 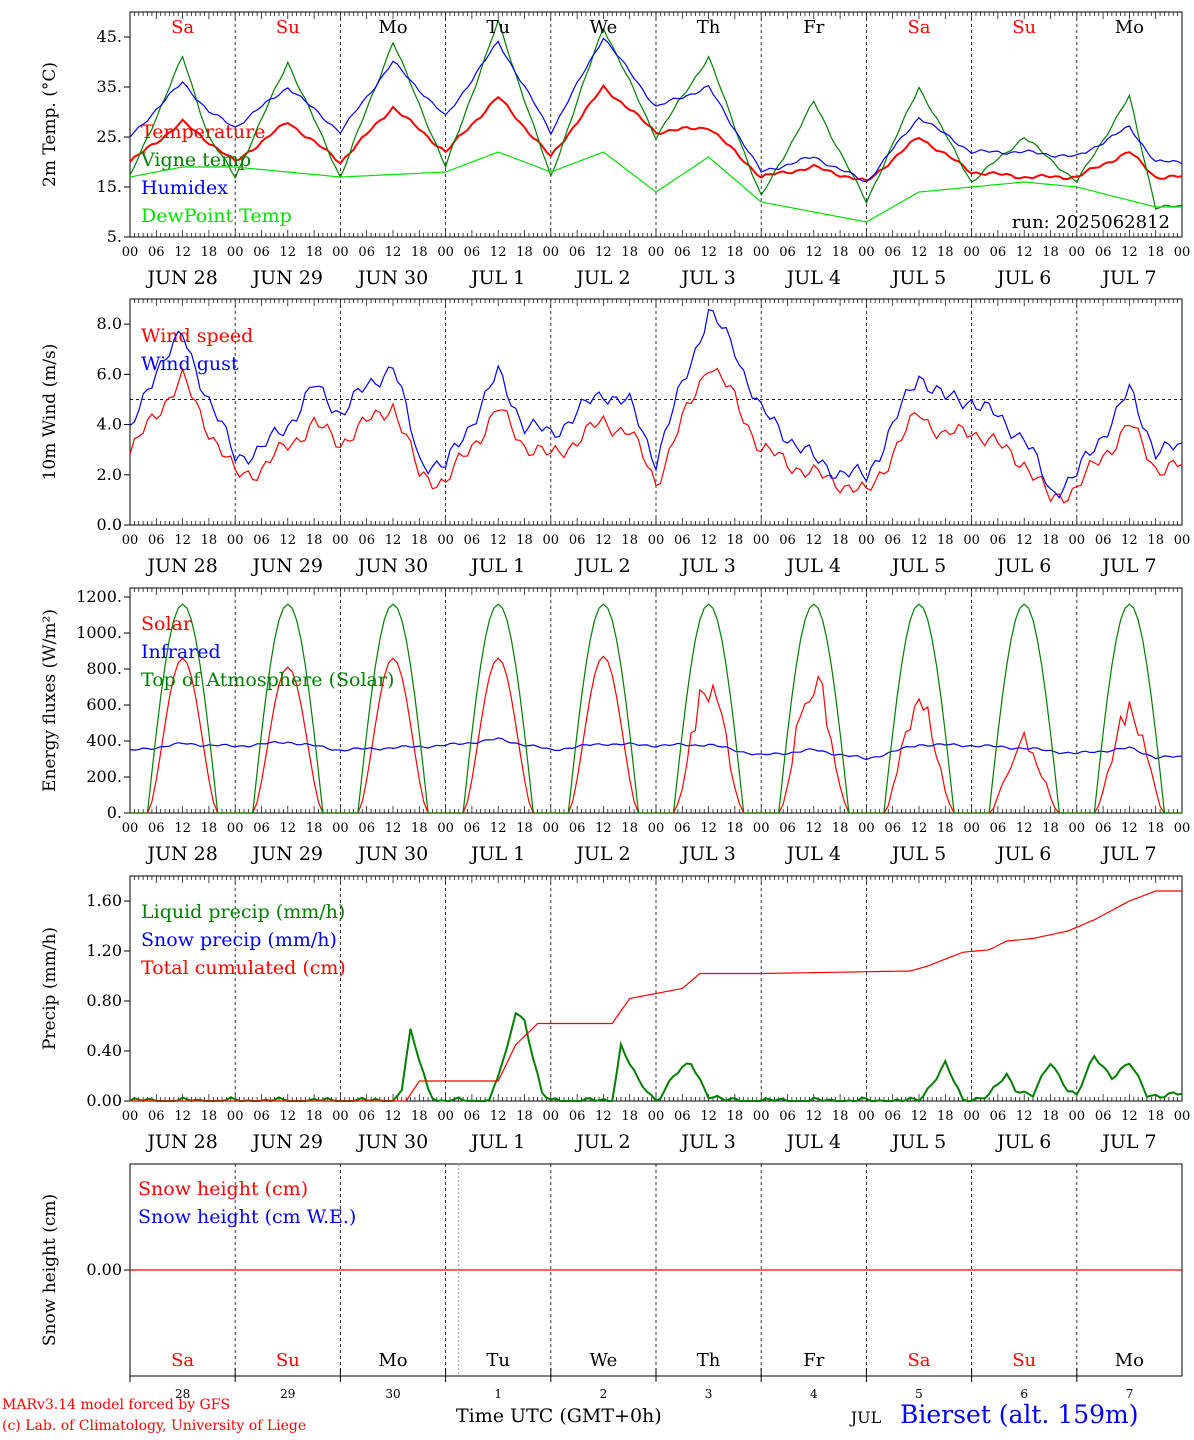 What do you see at coordinates (604, 1394) in the screenshot?
I see `day-number: 2` at bounding box center [604, 1394].